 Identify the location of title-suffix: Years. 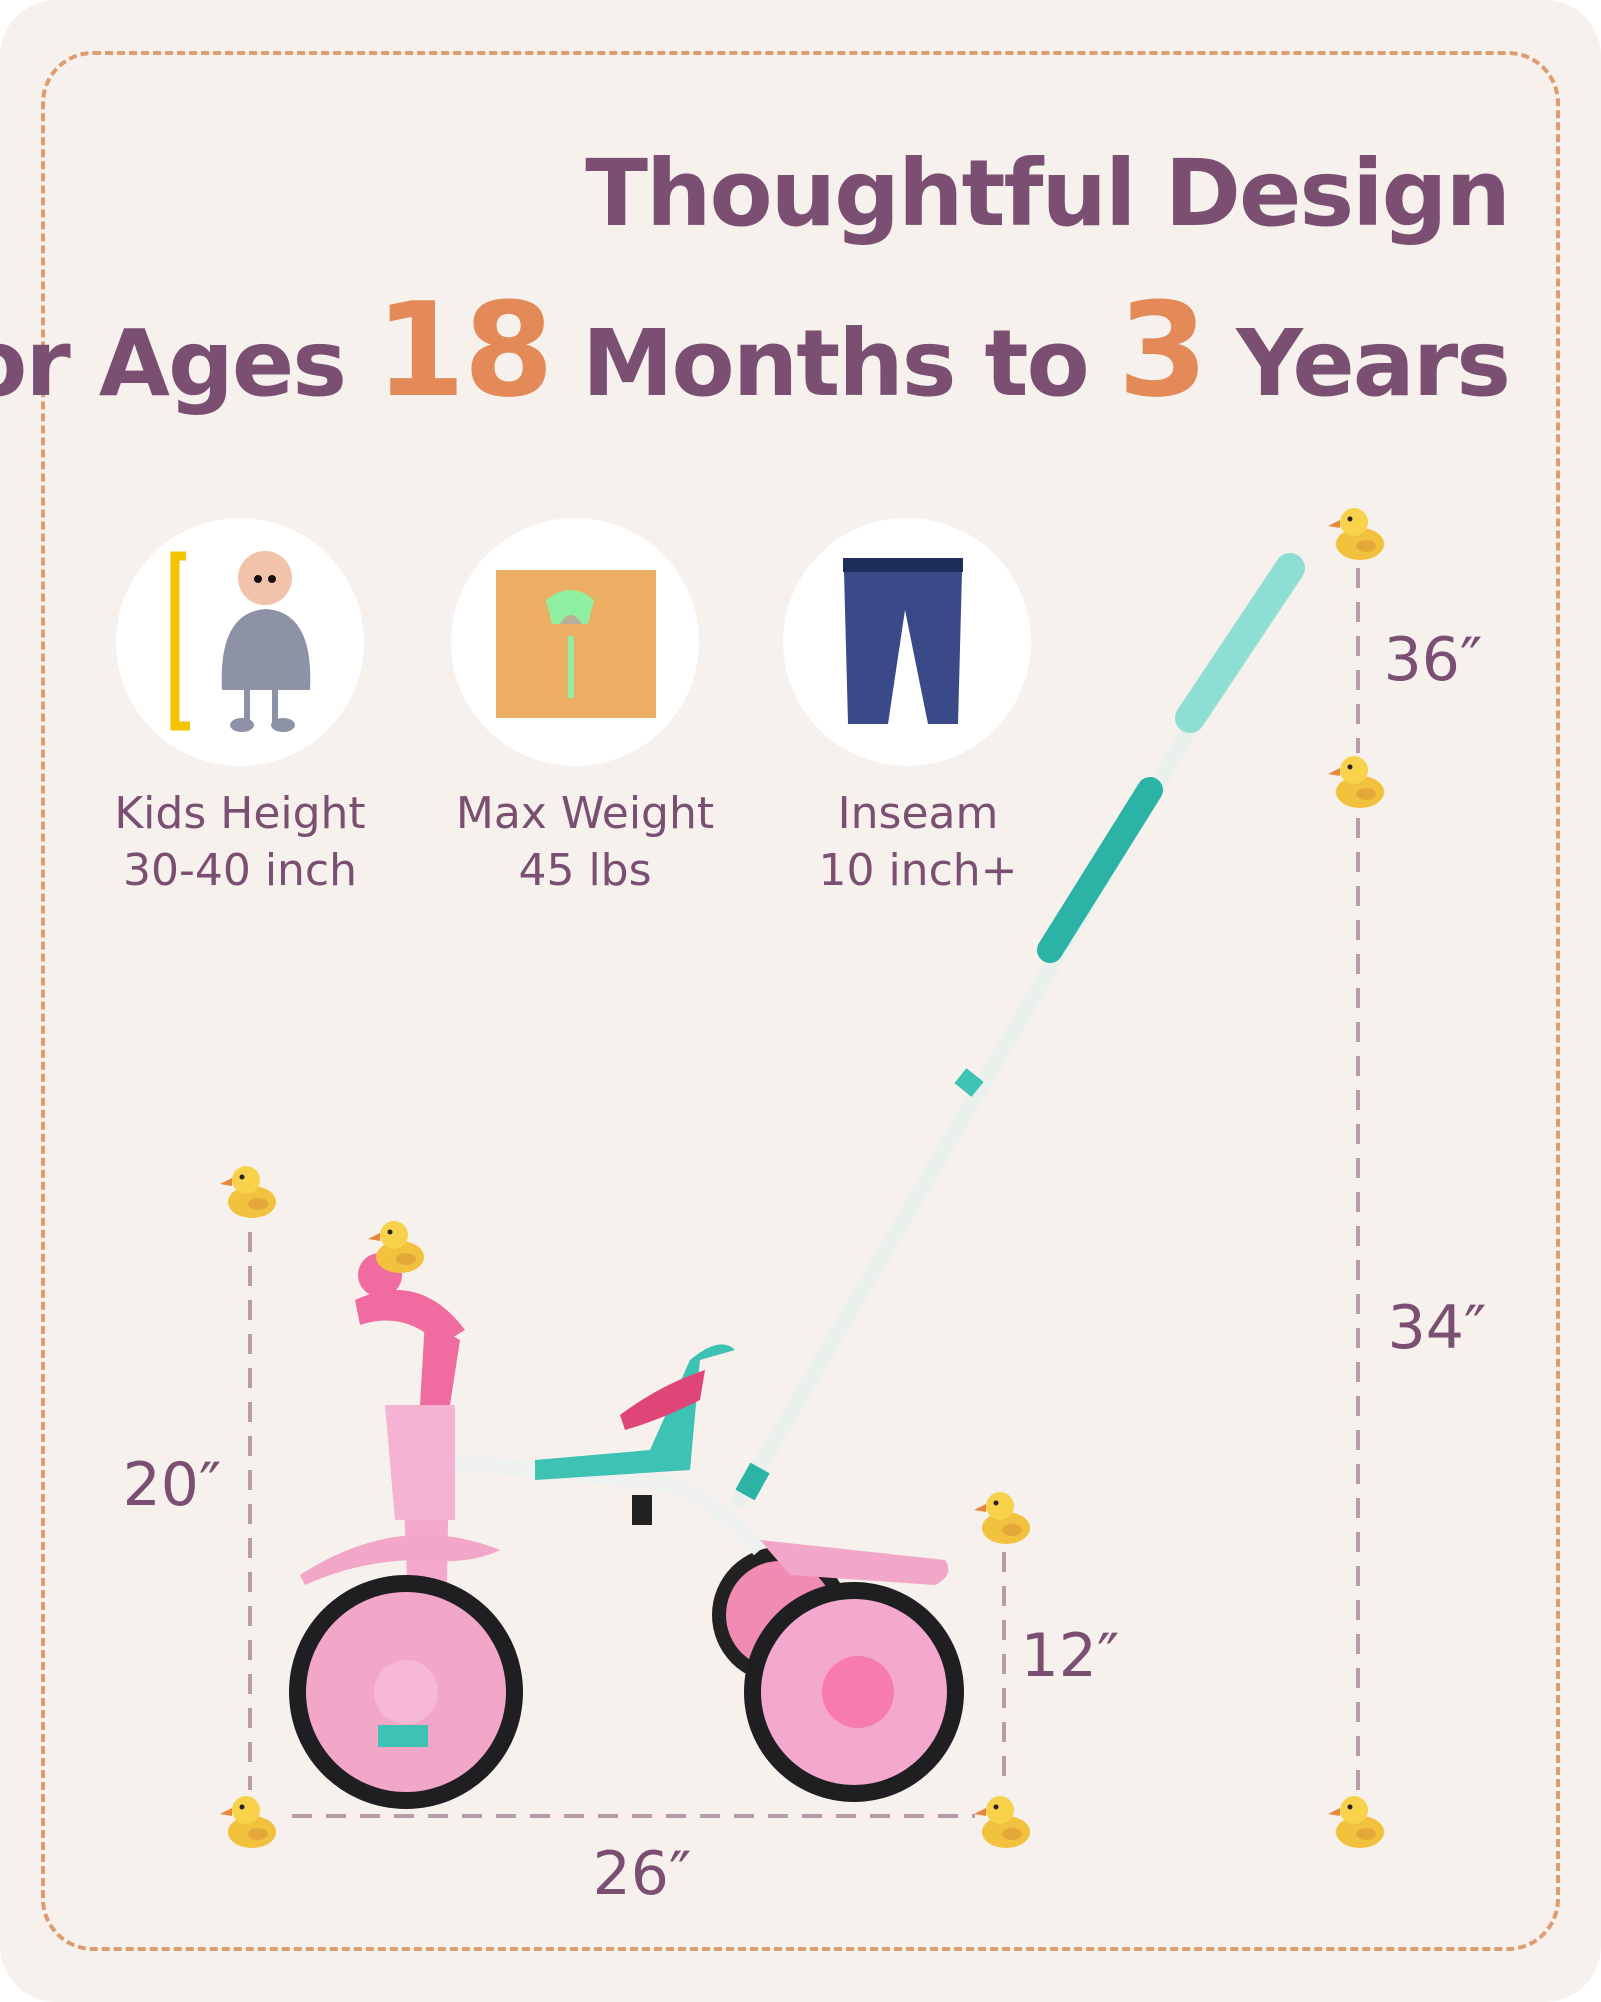
(1373, 363).